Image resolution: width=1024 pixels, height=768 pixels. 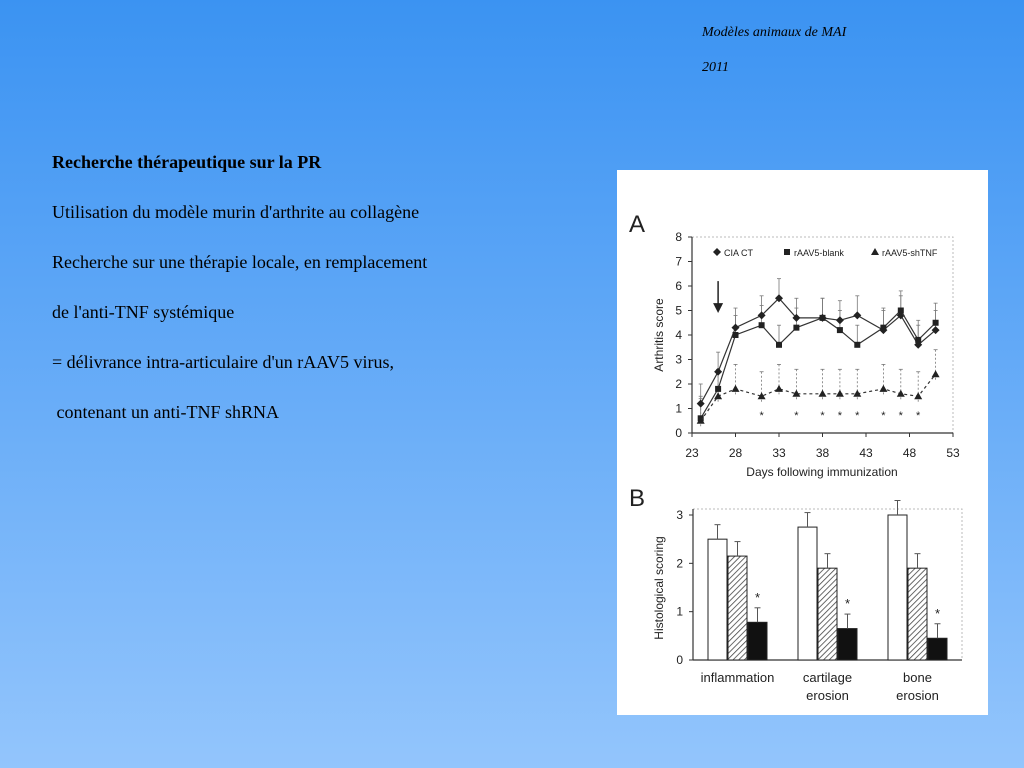 What do you see at coordinates (910, 253) in the screenshot?
I see `panel-a-legend-label-2: rAAV5-shTNF` at bounding box center [910, 253].